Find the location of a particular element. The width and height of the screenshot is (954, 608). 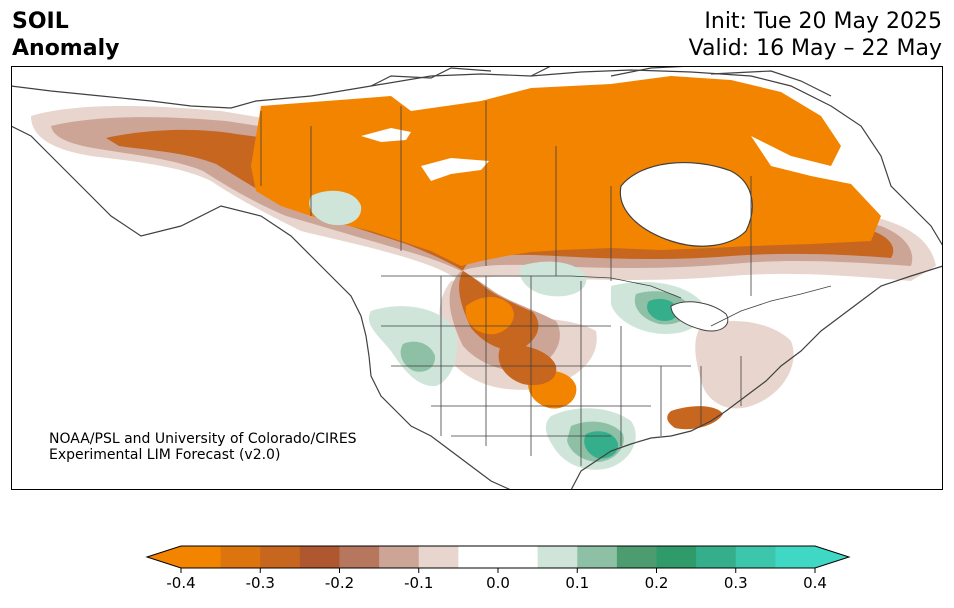

credit-line-2: Experimental LIM Forecast (v2.0) is located at coordinates (165, 455).